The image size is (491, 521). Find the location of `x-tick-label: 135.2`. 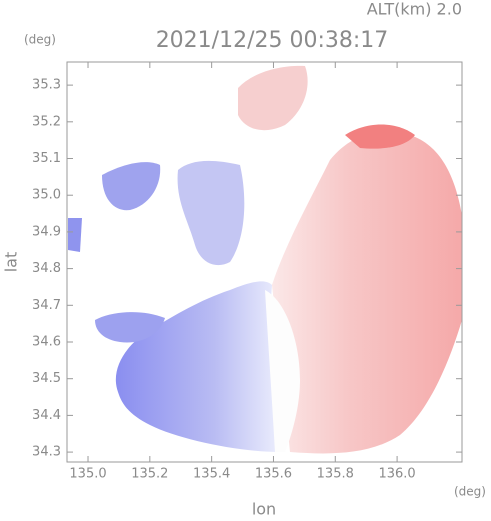

x-tick-label: 135.2 is located at coordinates (149, 474).